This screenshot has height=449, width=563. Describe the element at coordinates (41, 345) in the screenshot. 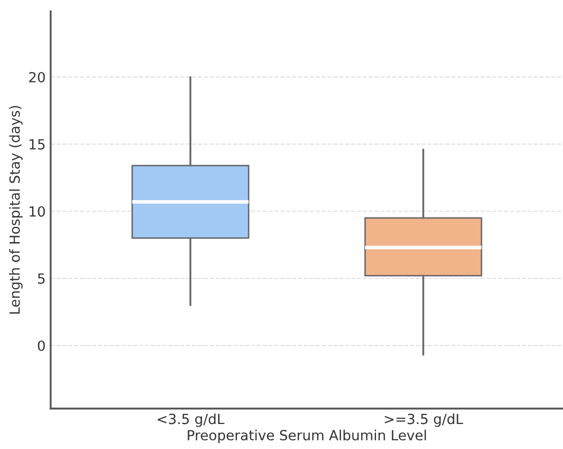

I see `y-tick-label: 0` at that location.